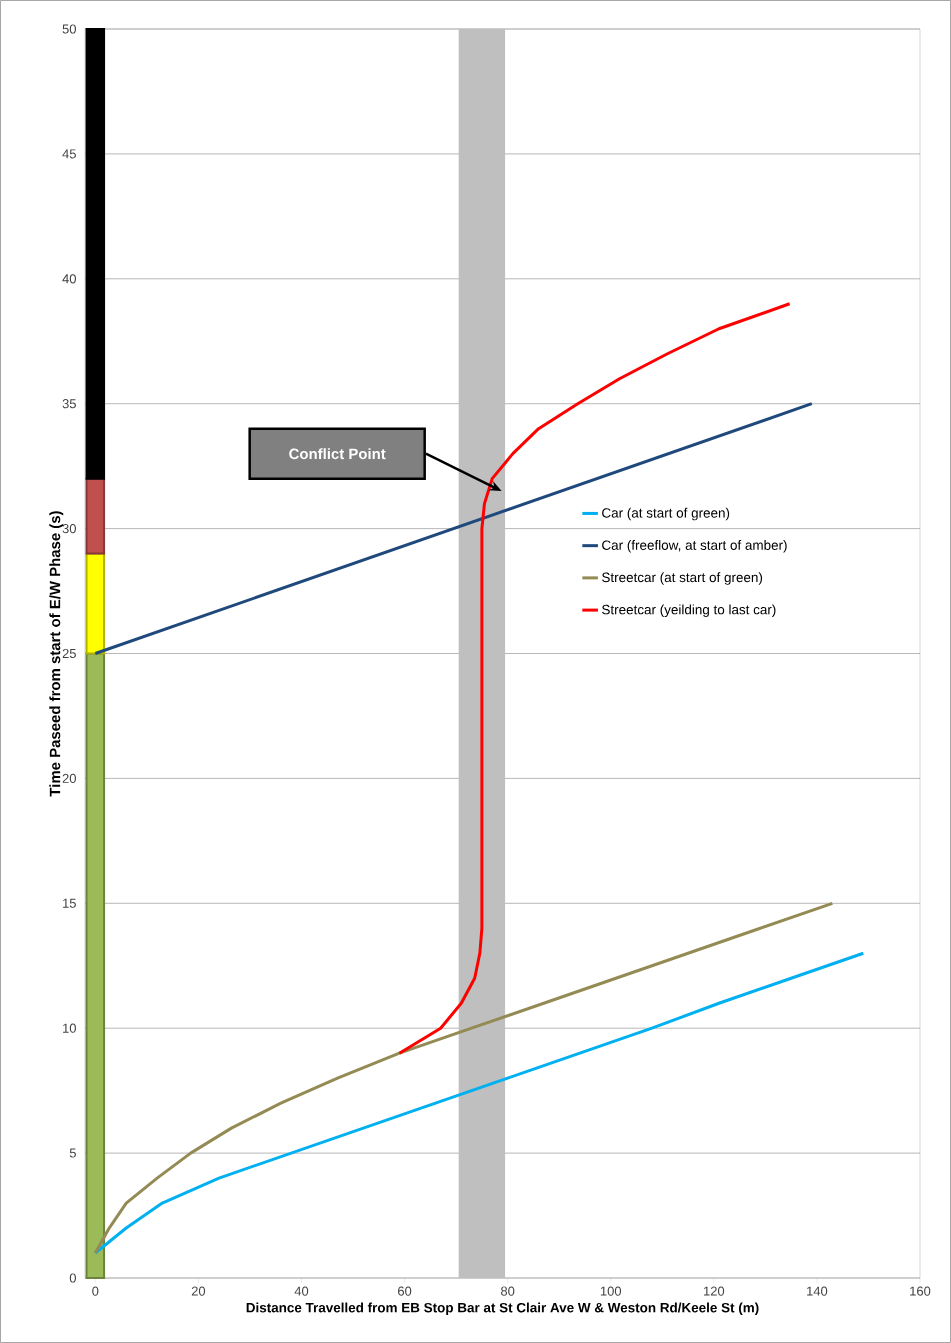  What do you see at coordinates (72, 1278) in the screenshot?
I see `y-tick-label: 0` at bounding box center [72, 1278].